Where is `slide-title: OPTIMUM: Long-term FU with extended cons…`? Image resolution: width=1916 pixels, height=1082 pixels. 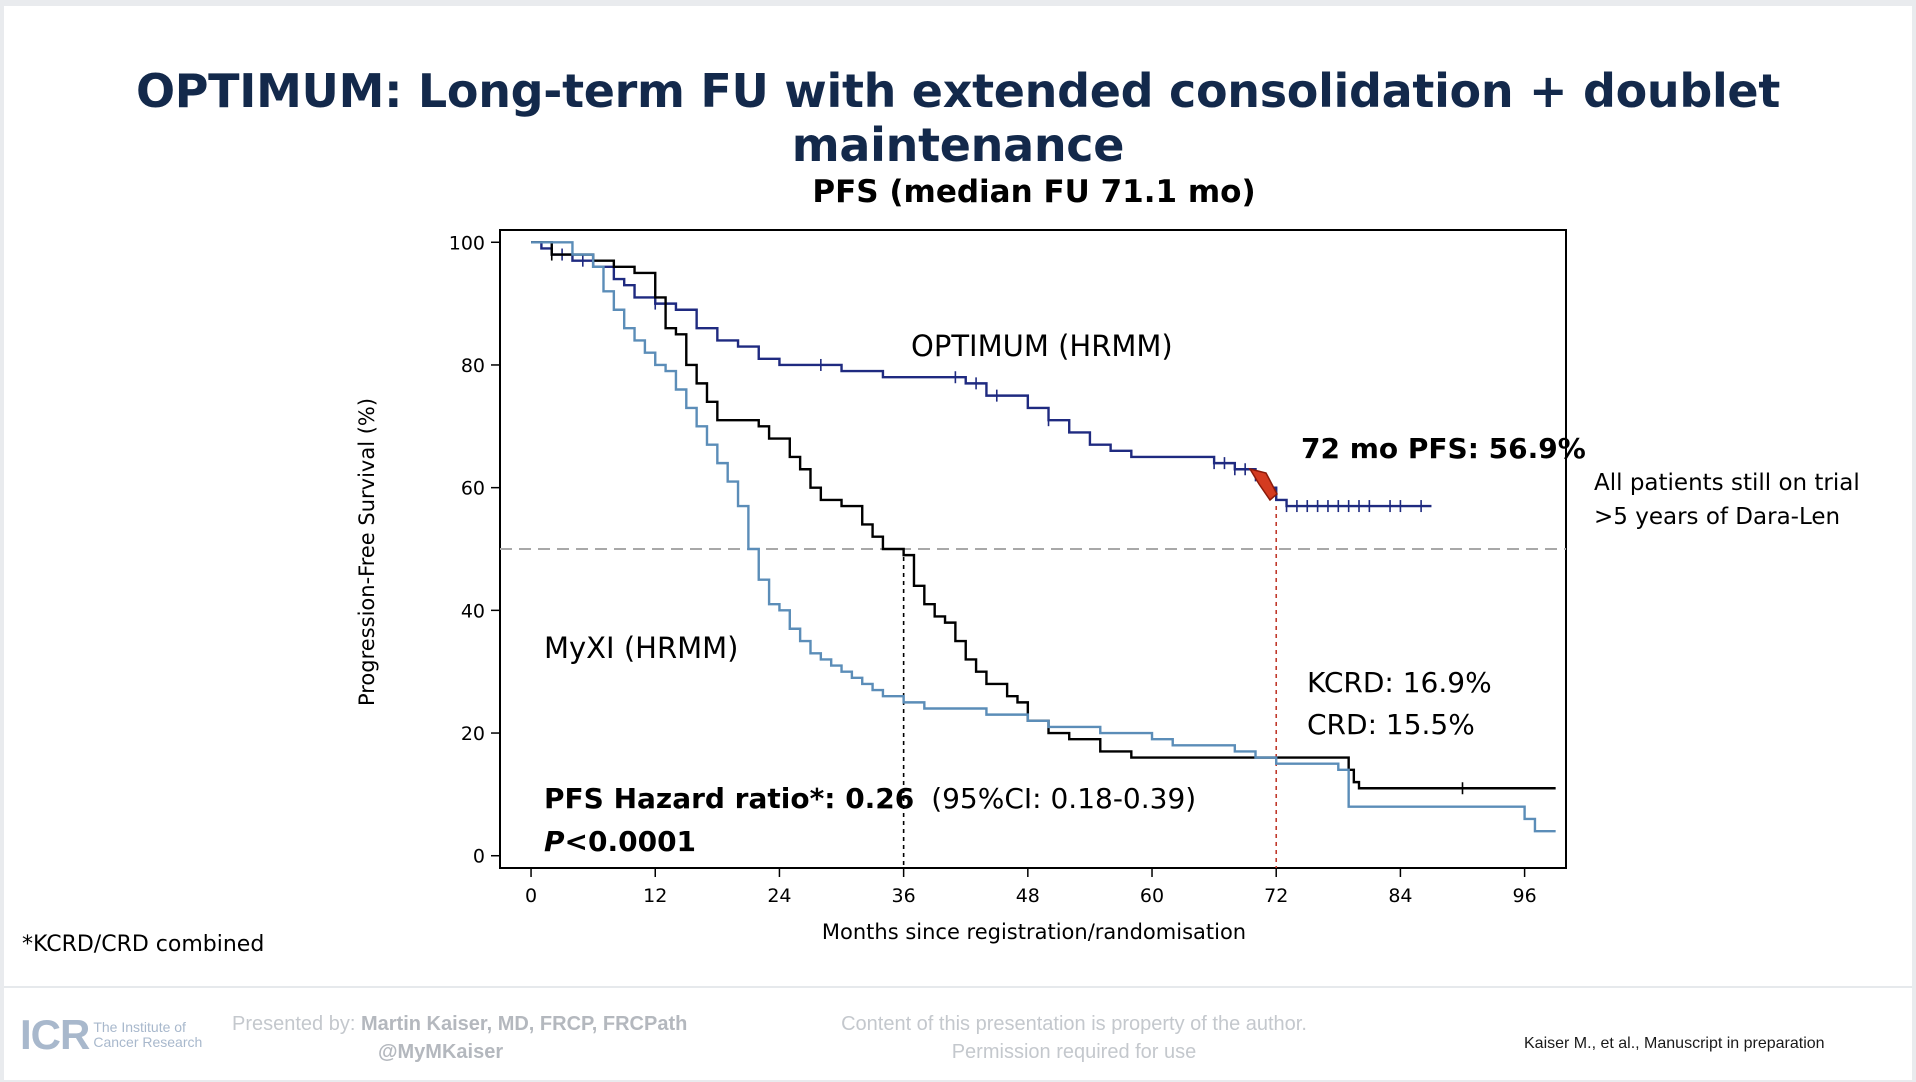 slide-title: OPTIMUM: Long-term FU with extended cons… is located at coordinates (958, 118).